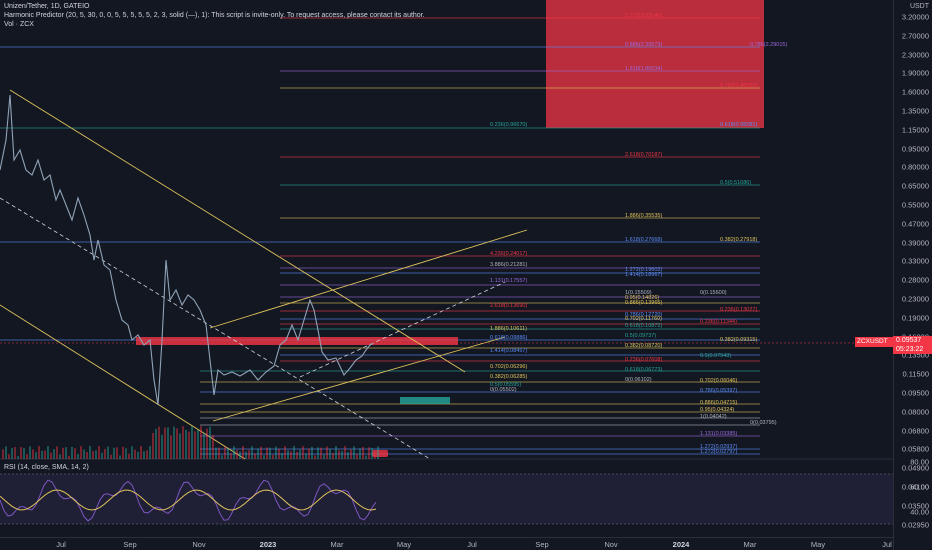 The width and height of the screenshot is (932, 550). Describe the element at coordinates (719, 391) in the screenshot. I see `fib-level-label: 0.786(0.05397)` at that location.